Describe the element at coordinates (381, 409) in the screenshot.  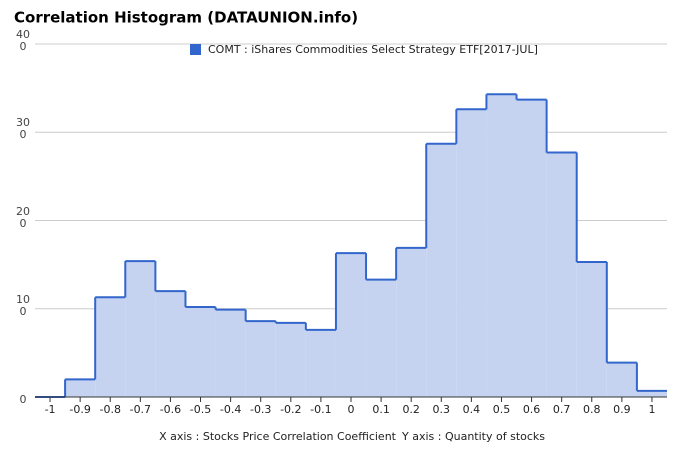
I see `x-tick-label: 0.1` at that location.